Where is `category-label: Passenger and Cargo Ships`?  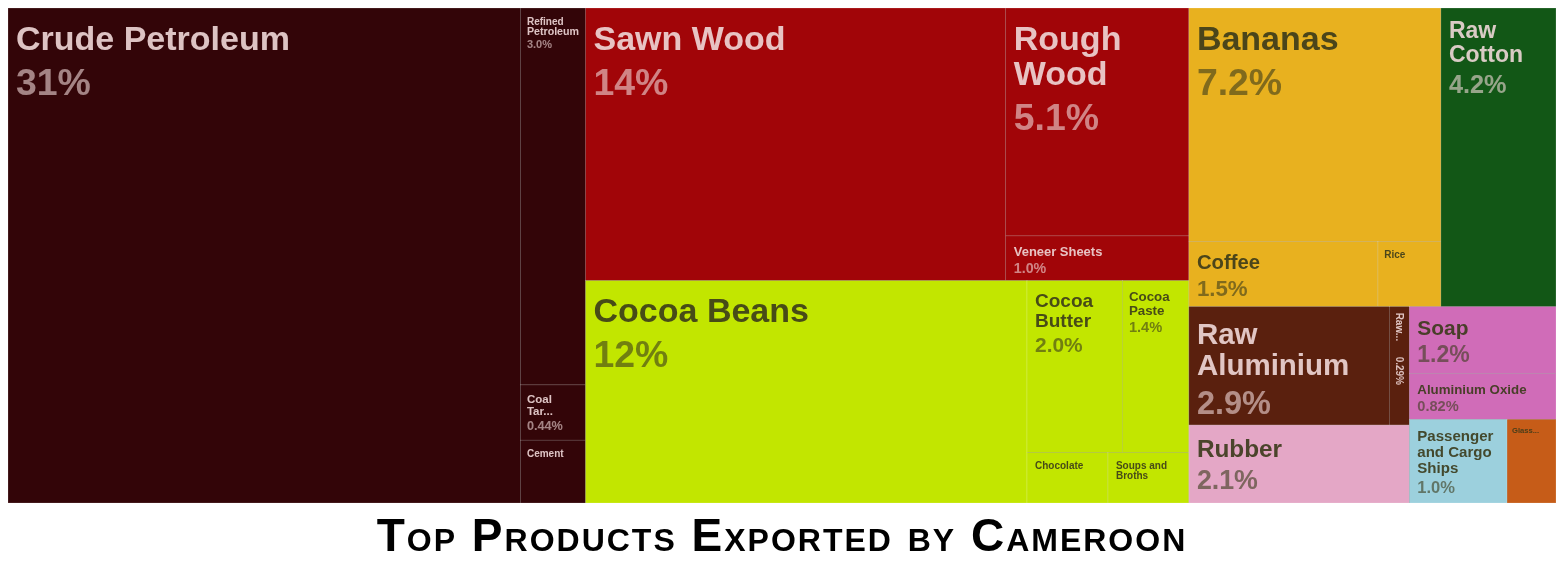
category-label: Passenger and Cargo Ships is located at coordinates (1455, 451).